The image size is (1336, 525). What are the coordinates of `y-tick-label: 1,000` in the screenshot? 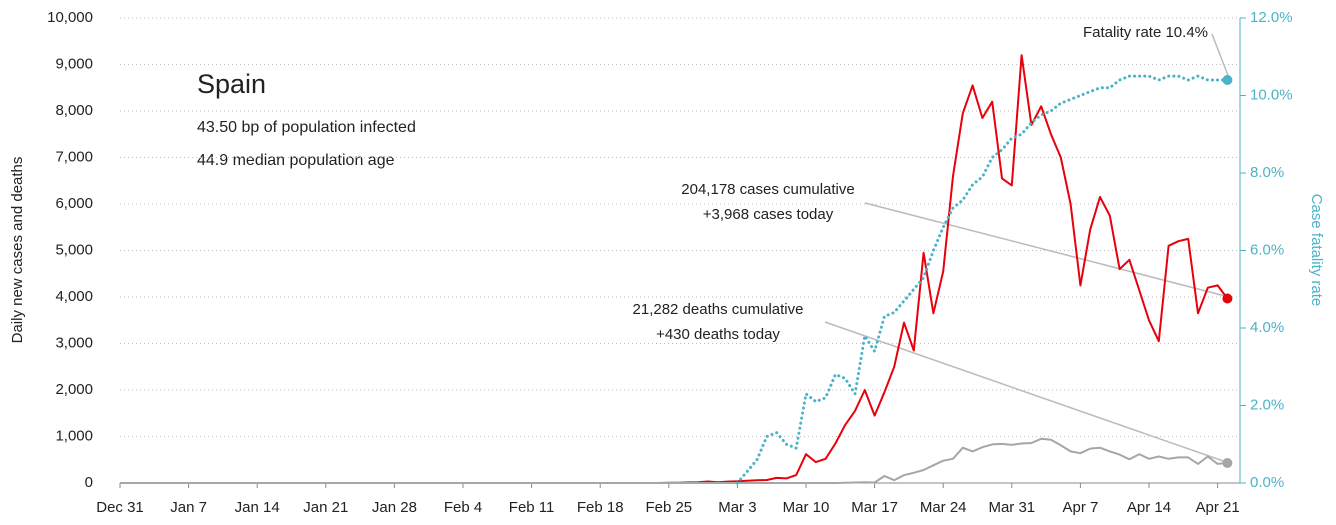 It's located at (74, 435).